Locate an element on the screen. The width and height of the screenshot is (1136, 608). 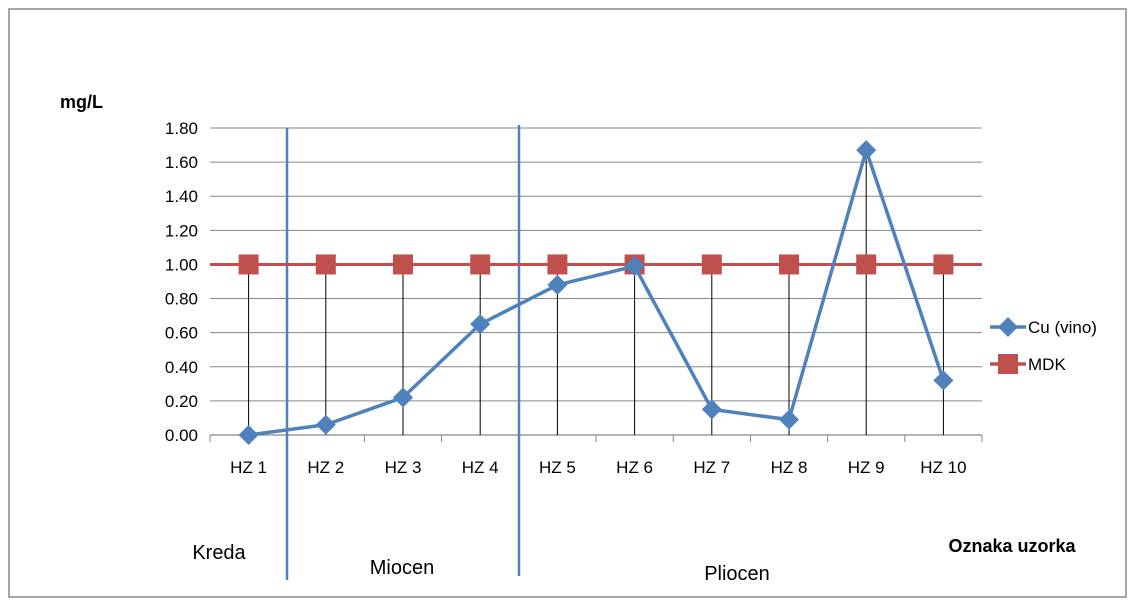
x-tick-label: HZ 9 is located at coordinates (866, 467).